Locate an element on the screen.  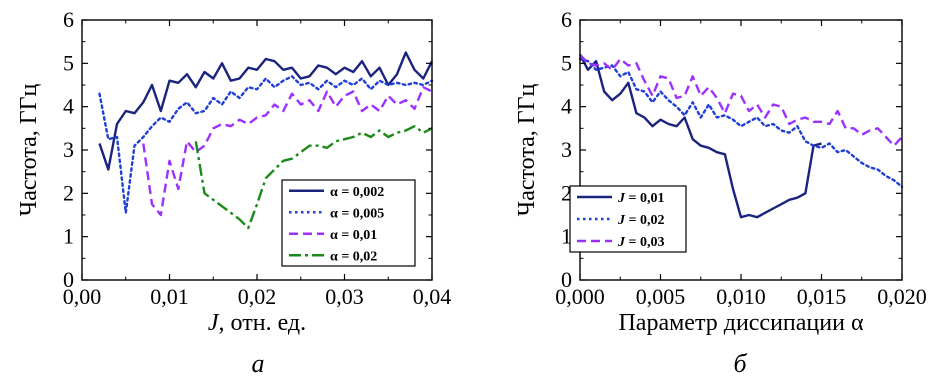
x-tick-label: 0,020 is located at coordinates (902, 296).